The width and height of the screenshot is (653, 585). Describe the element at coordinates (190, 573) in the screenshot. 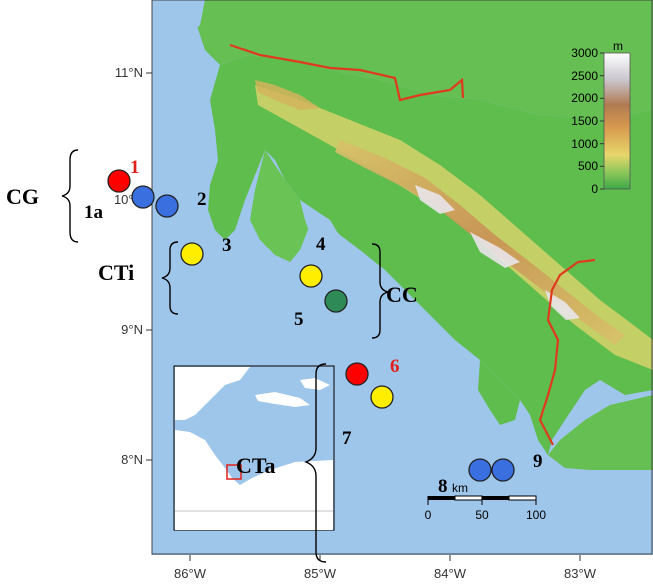

I see `lon-label: 86°W` at that location.